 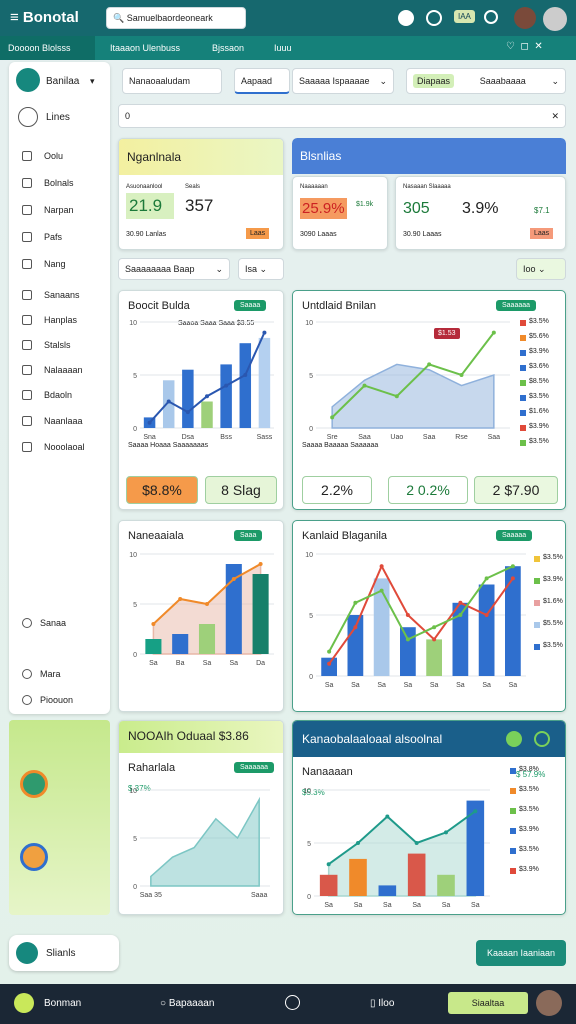 I want to click on bottom-button: Siaaltaa, so click(x=488, y=1003).